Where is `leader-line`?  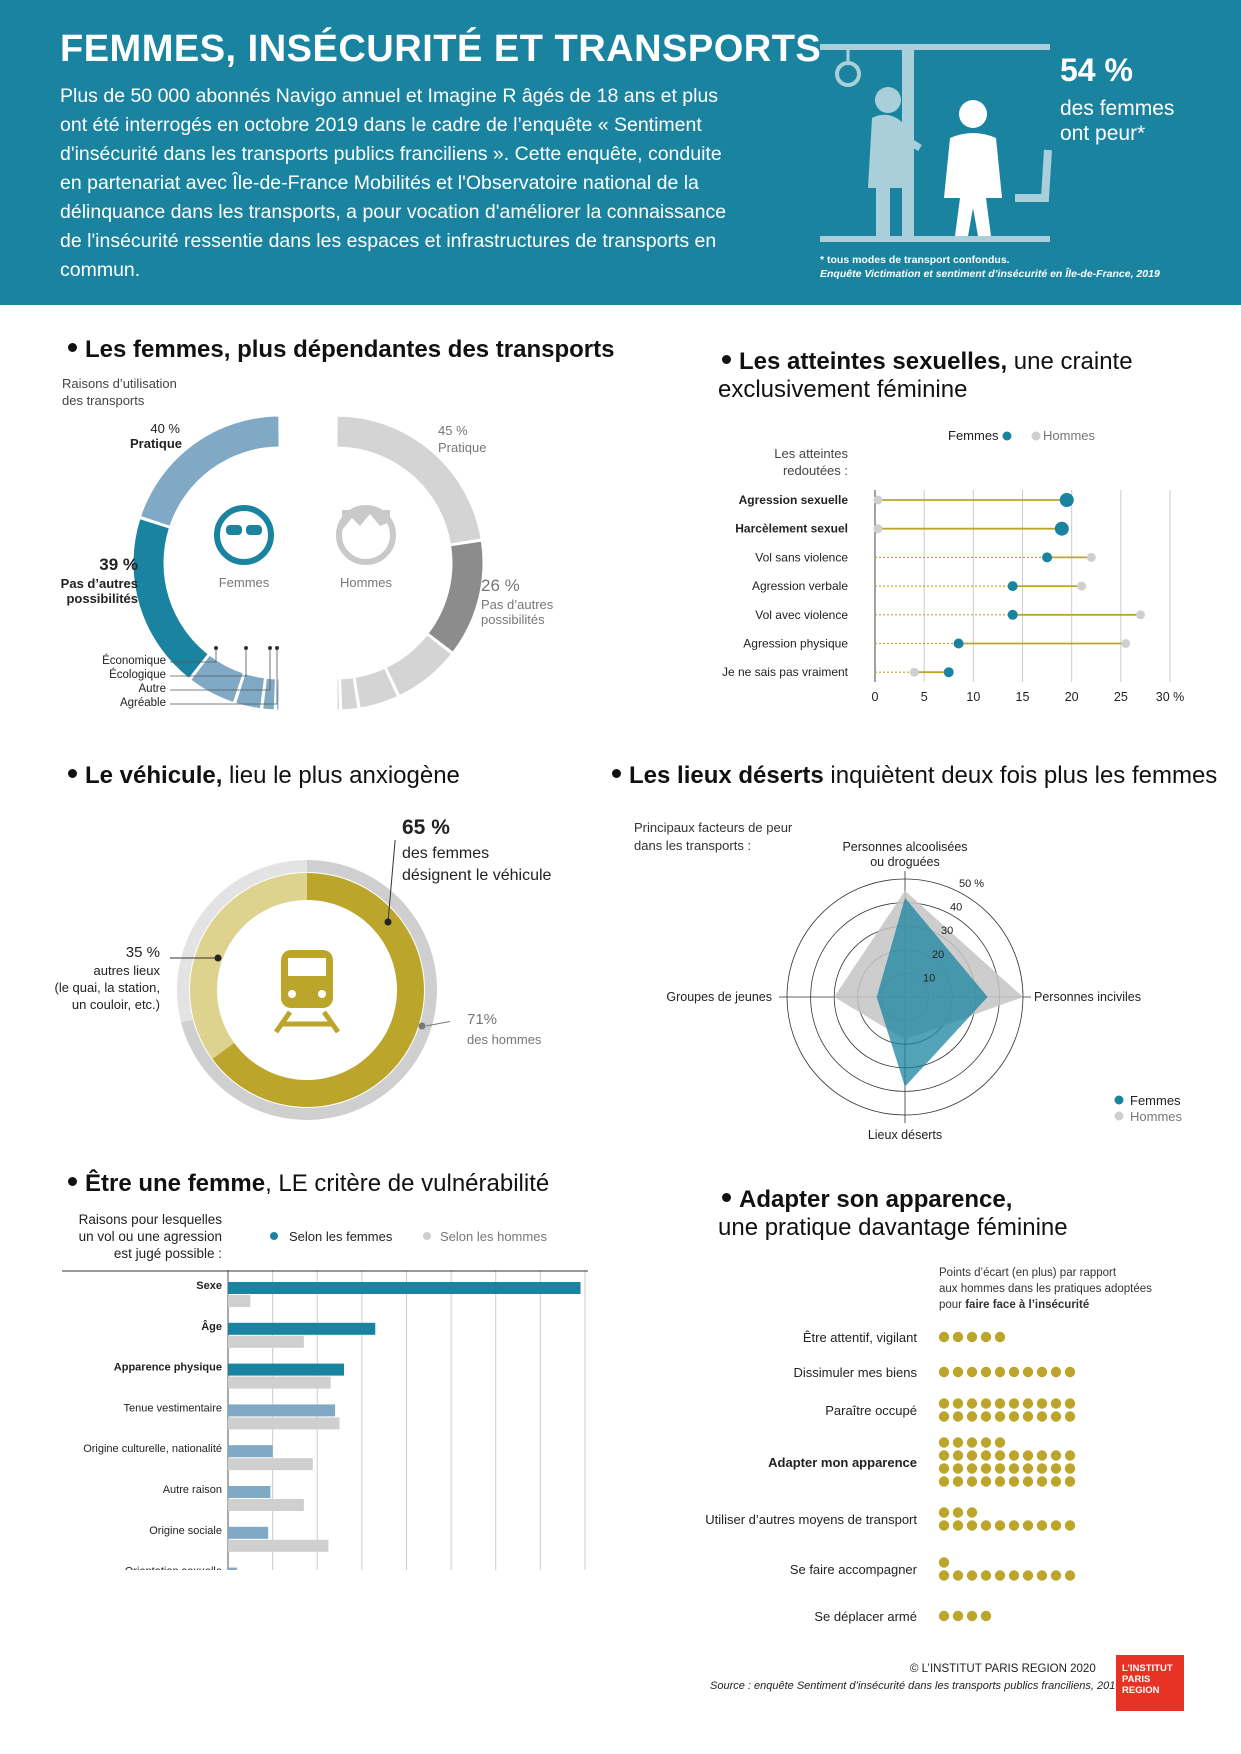
leader-line is located at coordinates (224, 676).